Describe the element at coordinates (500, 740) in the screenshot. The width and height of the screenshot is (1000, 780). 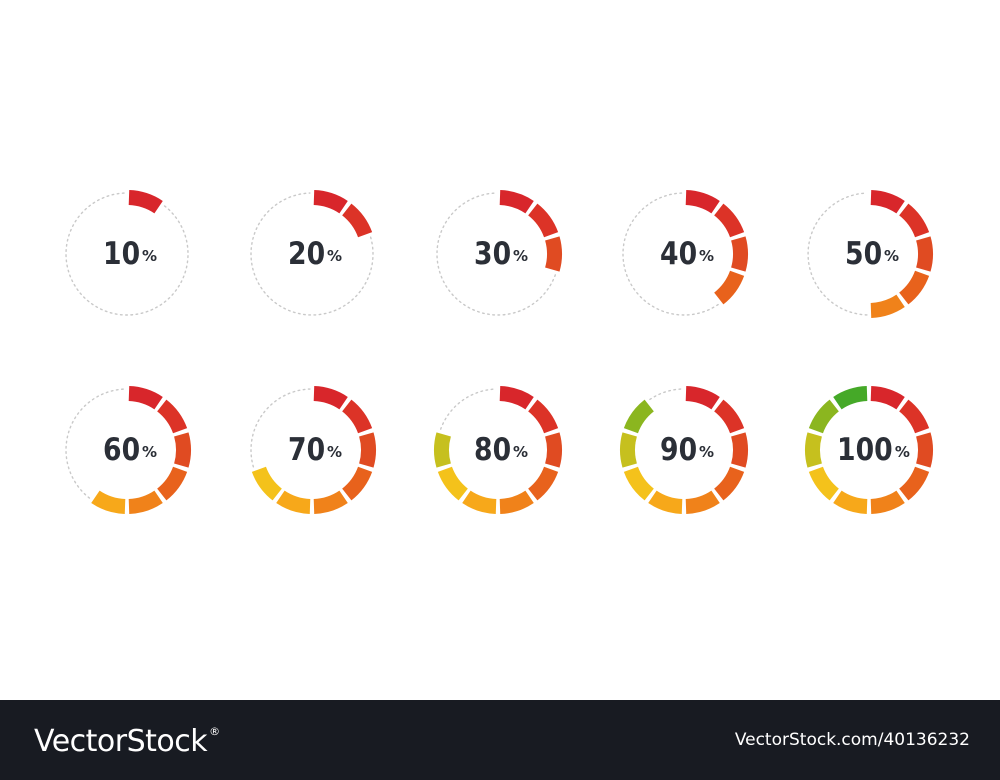
I see `watermark-footer: VectorStock ® VectorStock.com/40136232` at that location.